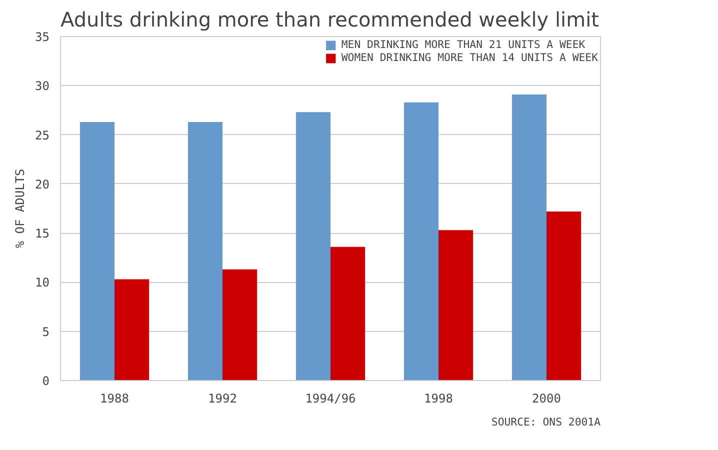 The image size is (718, 450). Describe the element at coordinates (42, 86) in the screenshot. I see `y-tick-label: 30` at that location.